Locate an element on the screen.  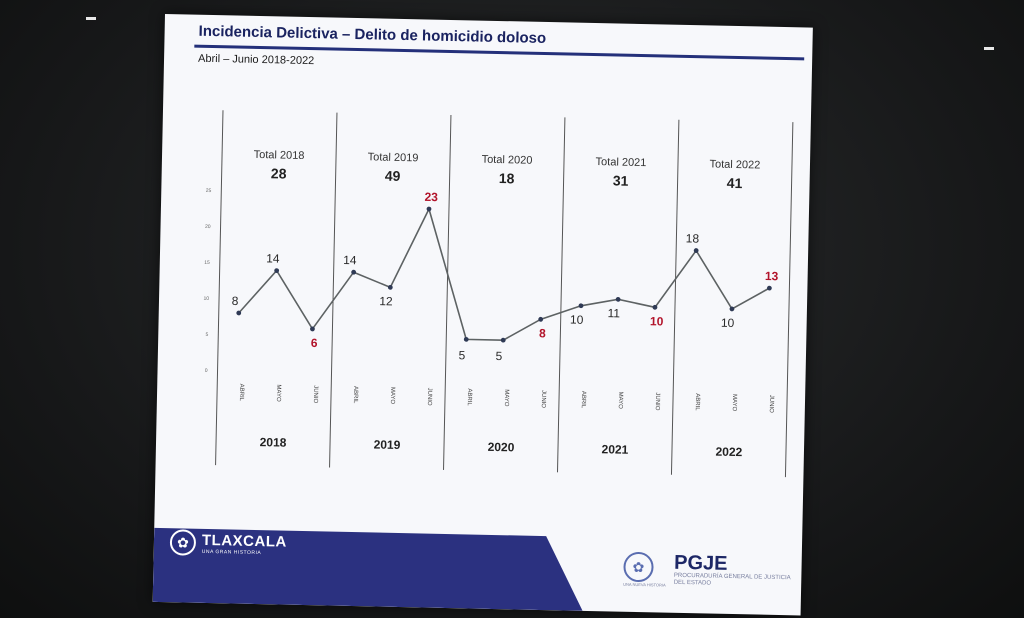
y-tick-label: 15 is located at coordinates (207, 263).